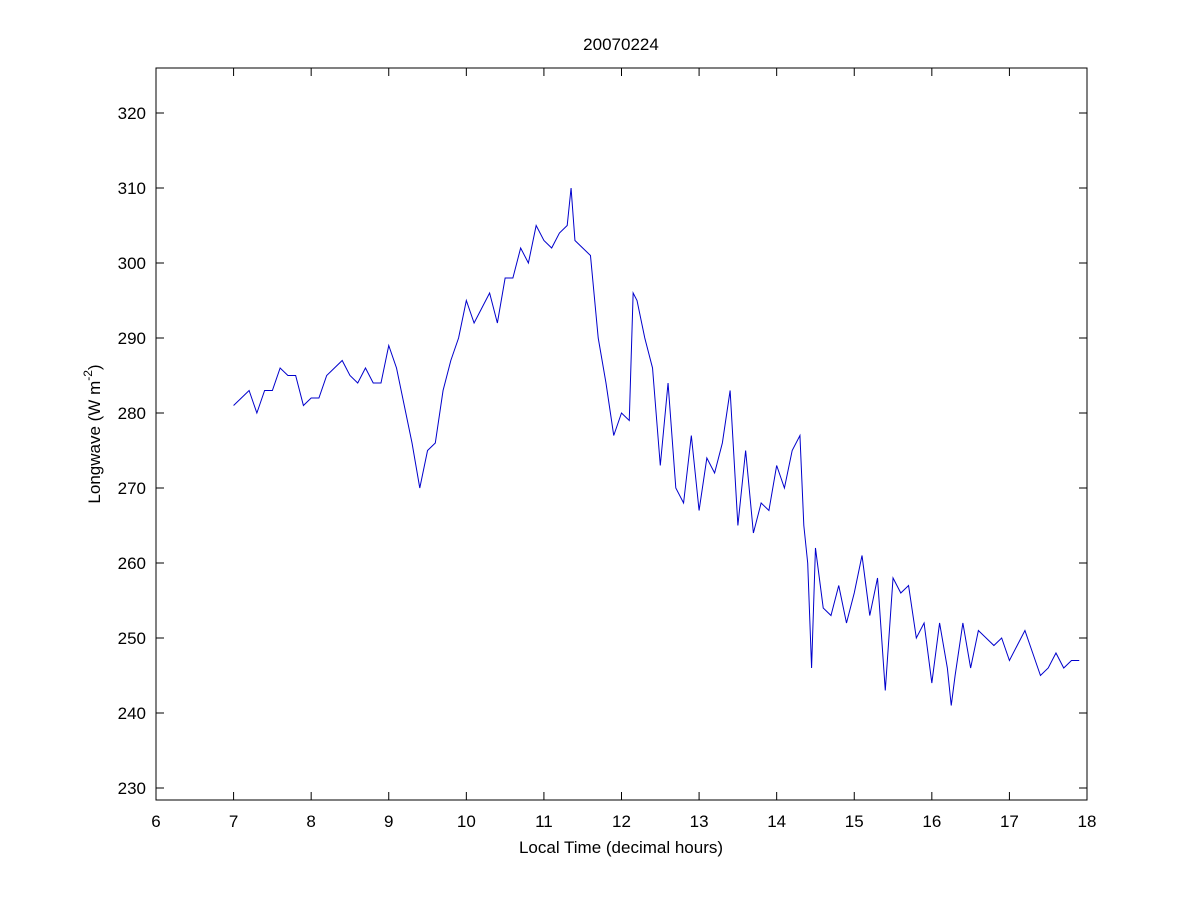  Describe the element at coordinates (132, 338) in the screenshot. I see `y-tick-label: 290` at that location.